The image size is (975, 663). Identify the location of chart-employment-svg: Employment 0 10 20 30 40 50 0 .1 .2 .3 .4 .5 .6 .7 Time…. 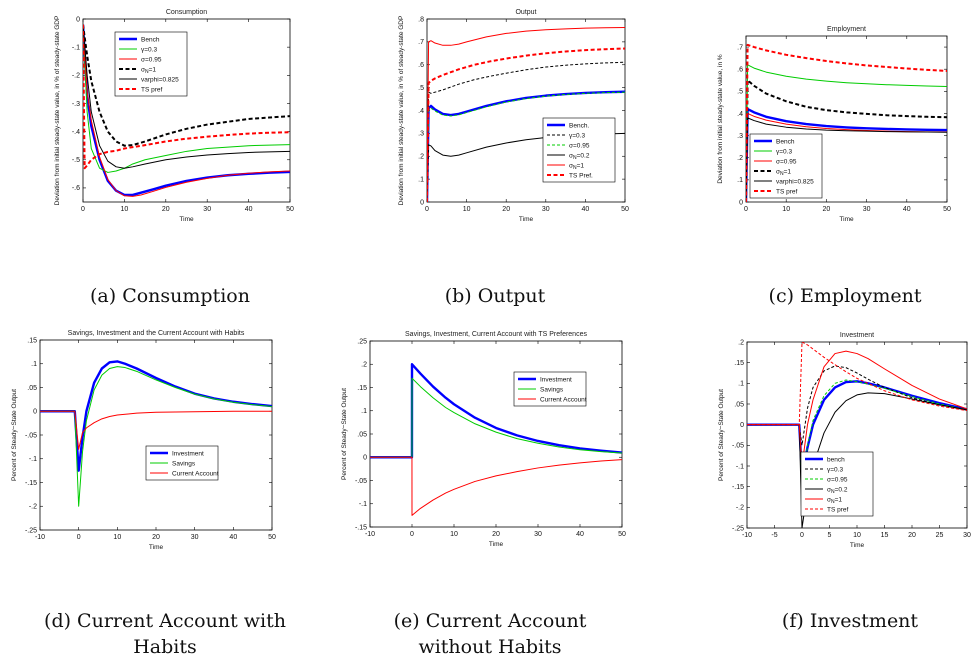
(834, 124).